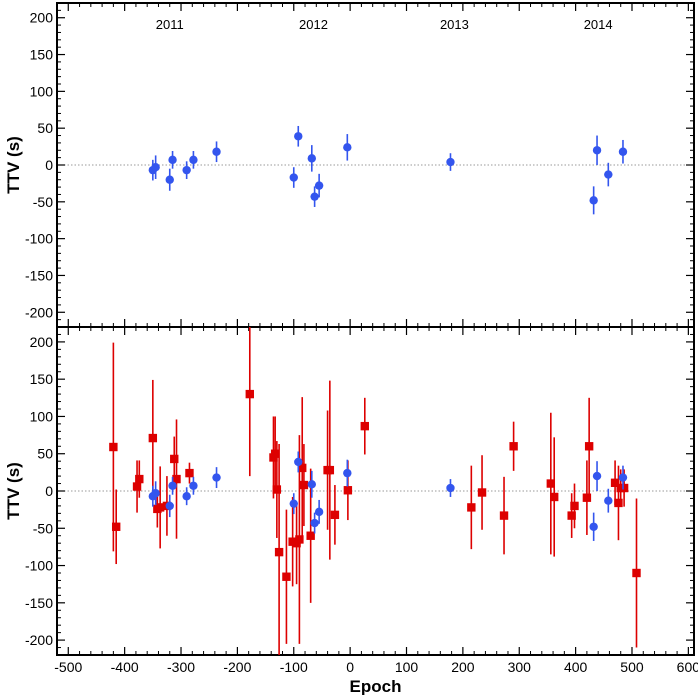 This screenshot has height=695, width=698. What do you see at coordinates (42, 379) in the screenshot?
I see `bottom-panel-ytick-label: 150` at bounding box center [42, 379].